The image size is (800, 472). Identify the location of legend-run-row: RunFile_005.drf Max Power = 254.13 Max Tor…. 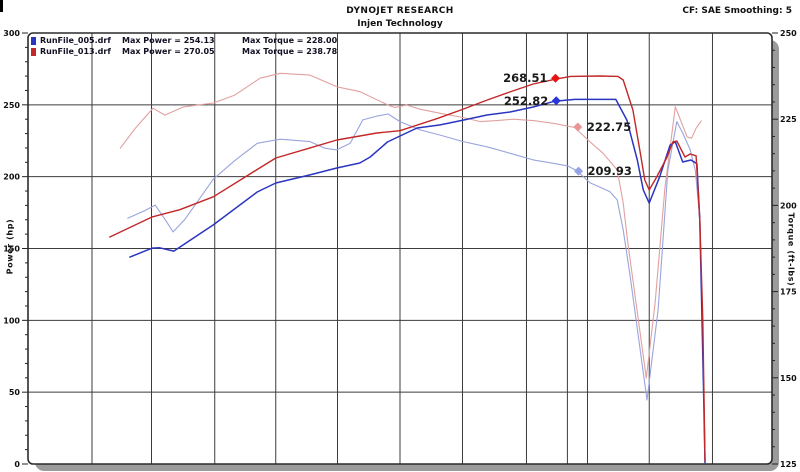
(184, 40).